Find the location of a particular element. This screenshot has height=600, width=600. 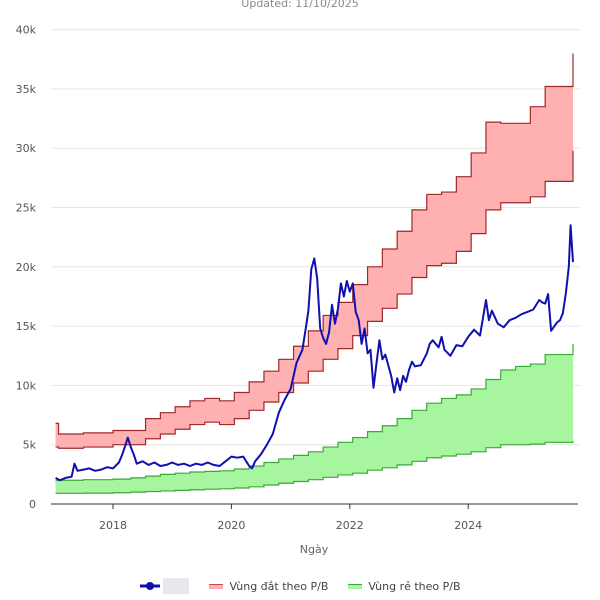

y-tick-label: 40k is located at coordinates (26, 30).